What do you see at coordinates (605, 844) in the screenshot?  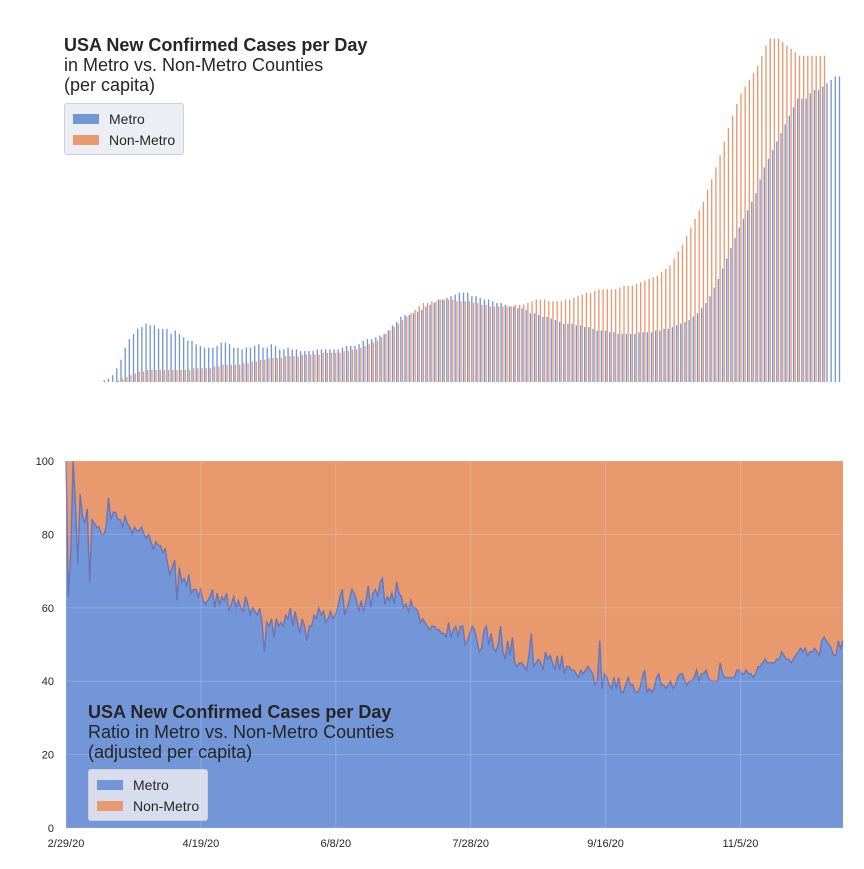 I see `x-tick-label: 9/16/20` at bounding box center [605, 844].